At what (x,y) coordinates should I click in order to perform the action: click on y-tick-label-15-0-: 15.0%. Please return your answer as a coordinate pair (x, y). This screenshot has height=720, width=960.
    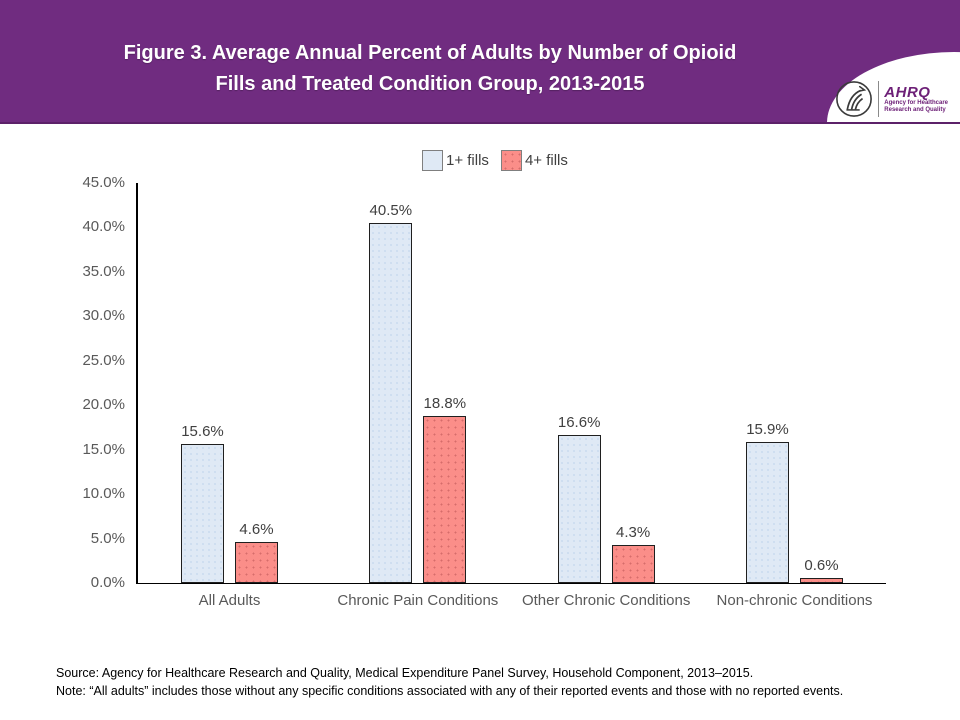
    Looking at the image, I should click on (103, 449).